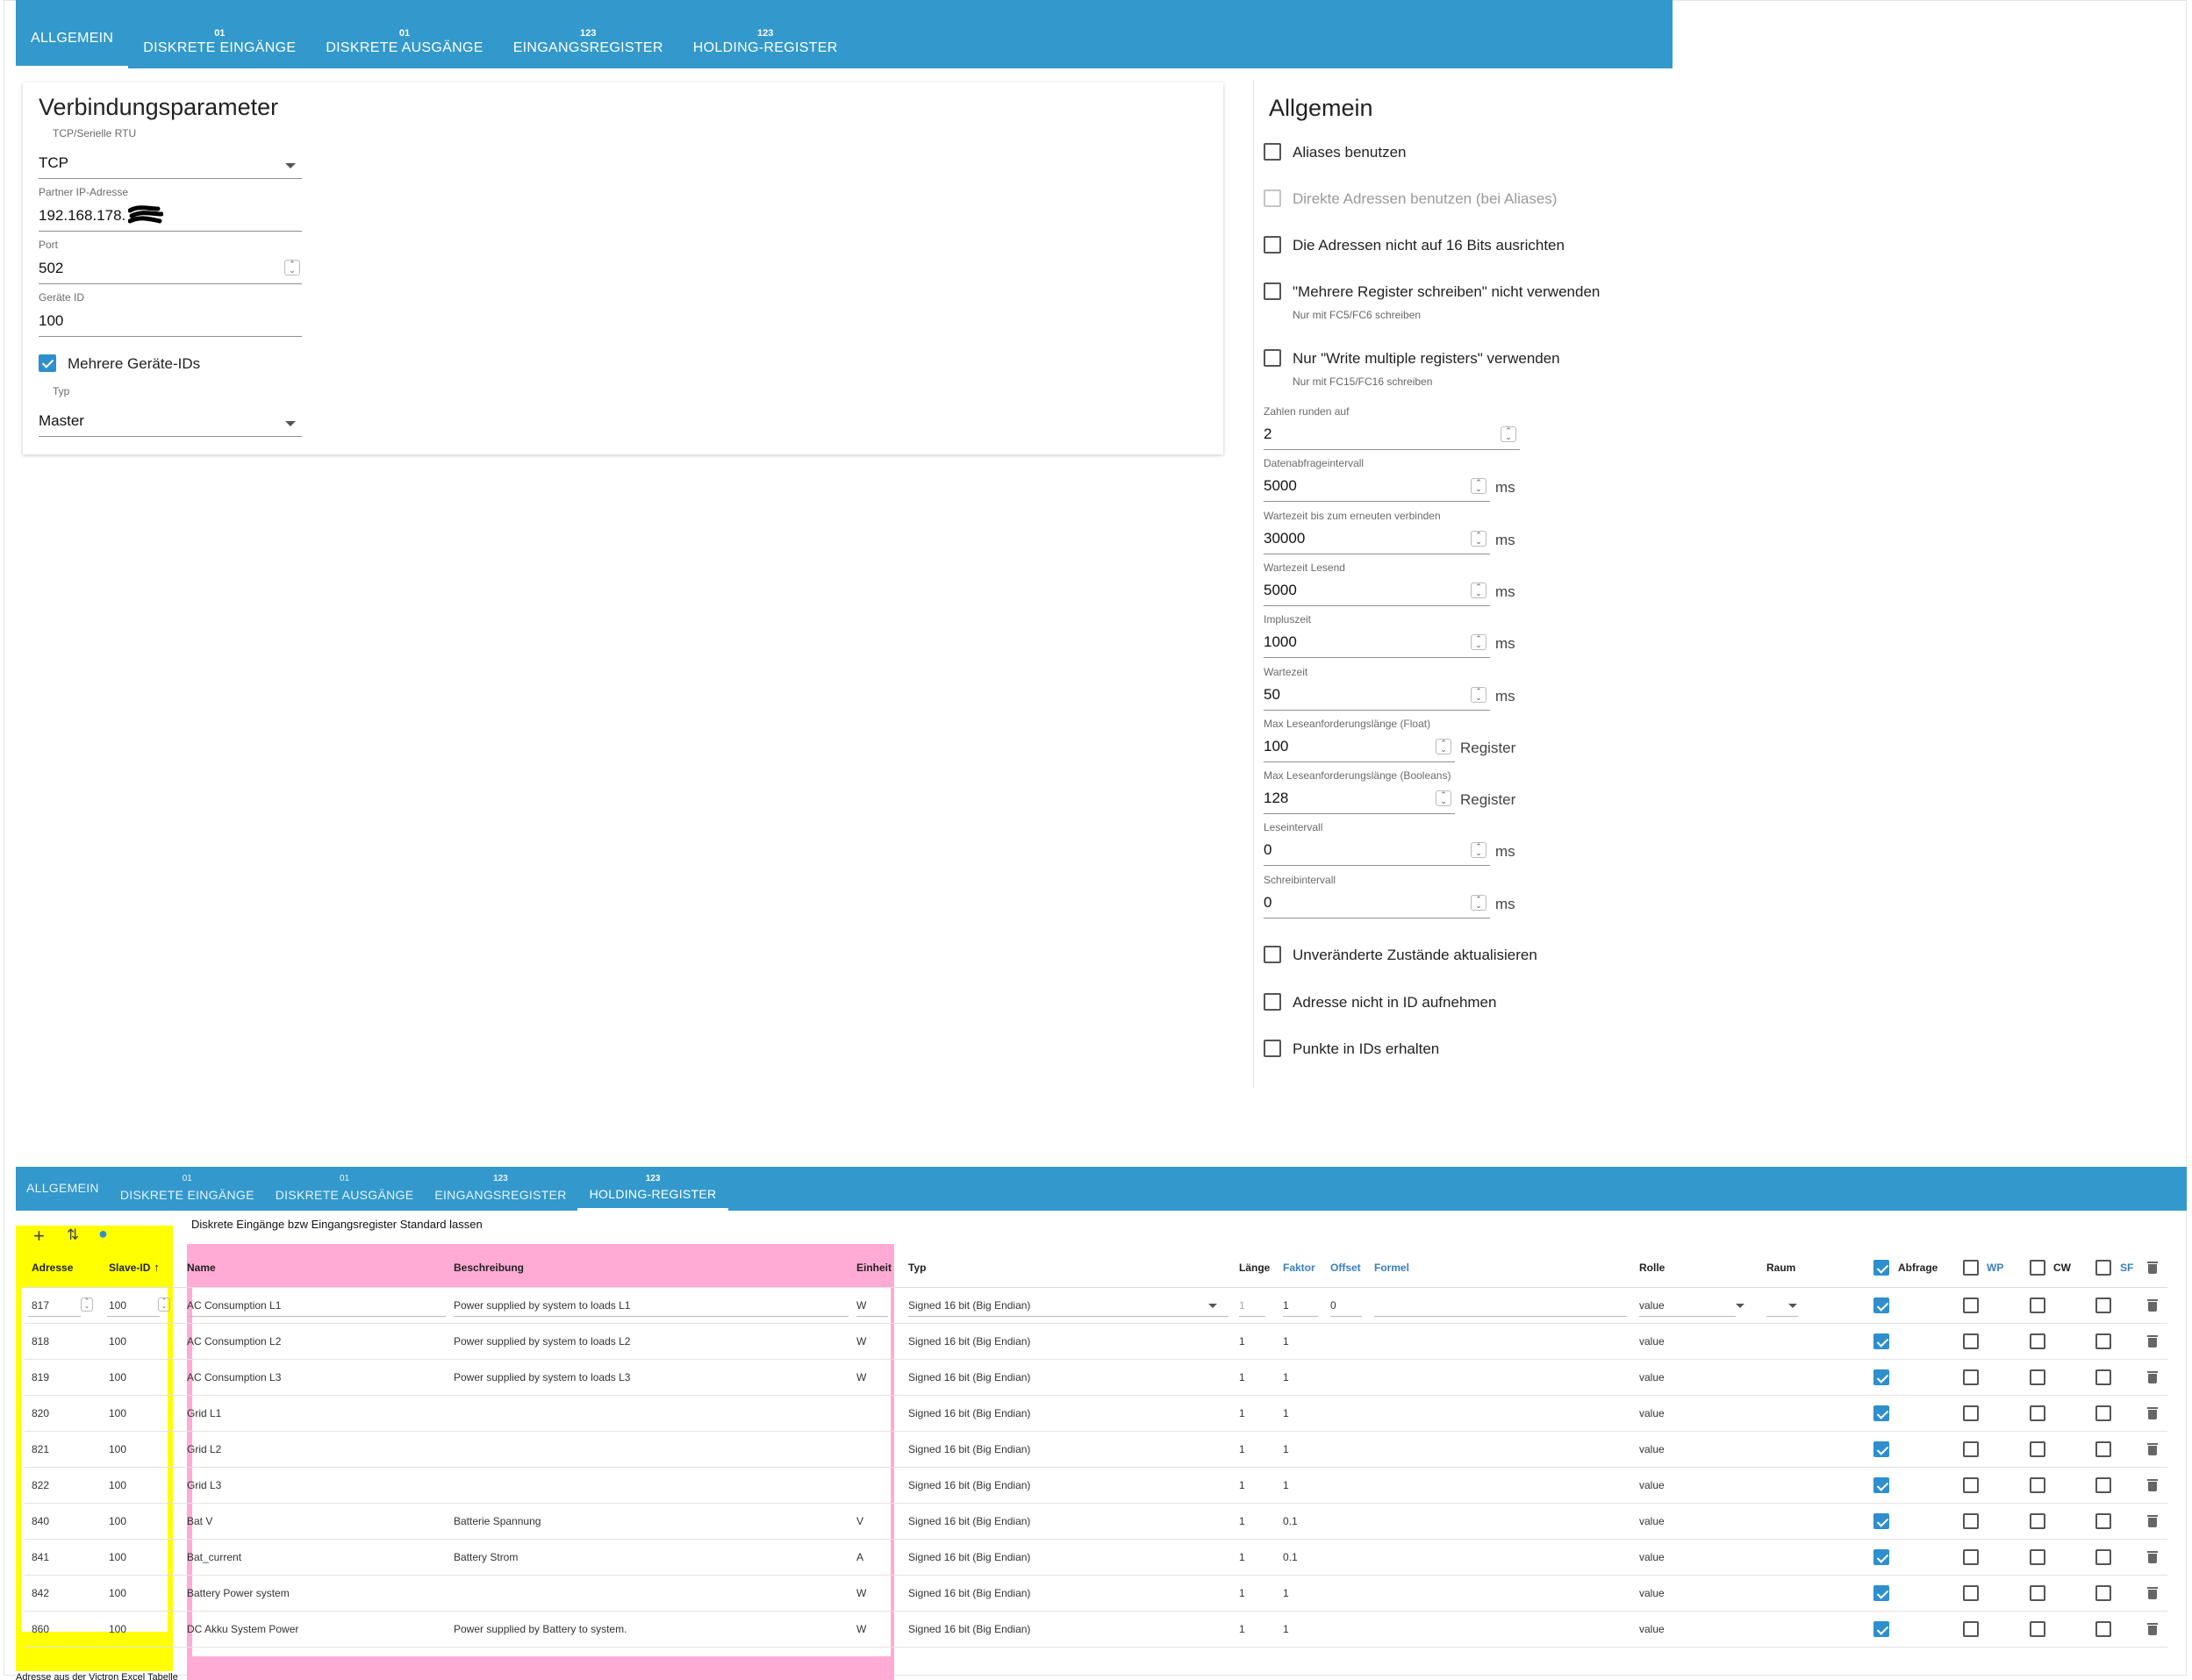 Image resolution: width=2192 pixels, height=1680 pixels. I want to click on general-field: 5000 ⌃ ⌄ ms, so click(1389, 592).